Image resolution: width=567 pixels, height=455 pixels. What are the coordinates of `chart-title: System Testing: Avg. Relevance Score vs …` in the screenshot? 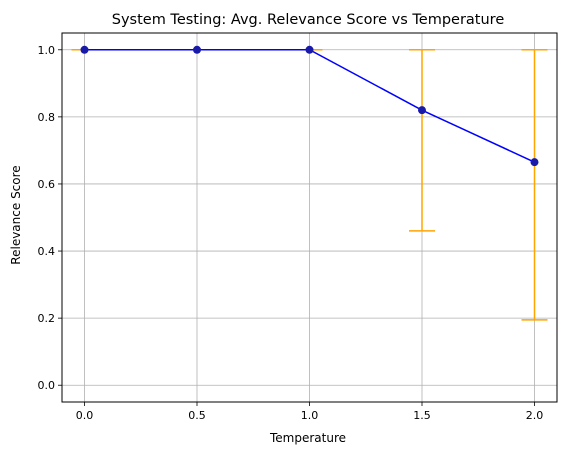 It's located at (308, 20).